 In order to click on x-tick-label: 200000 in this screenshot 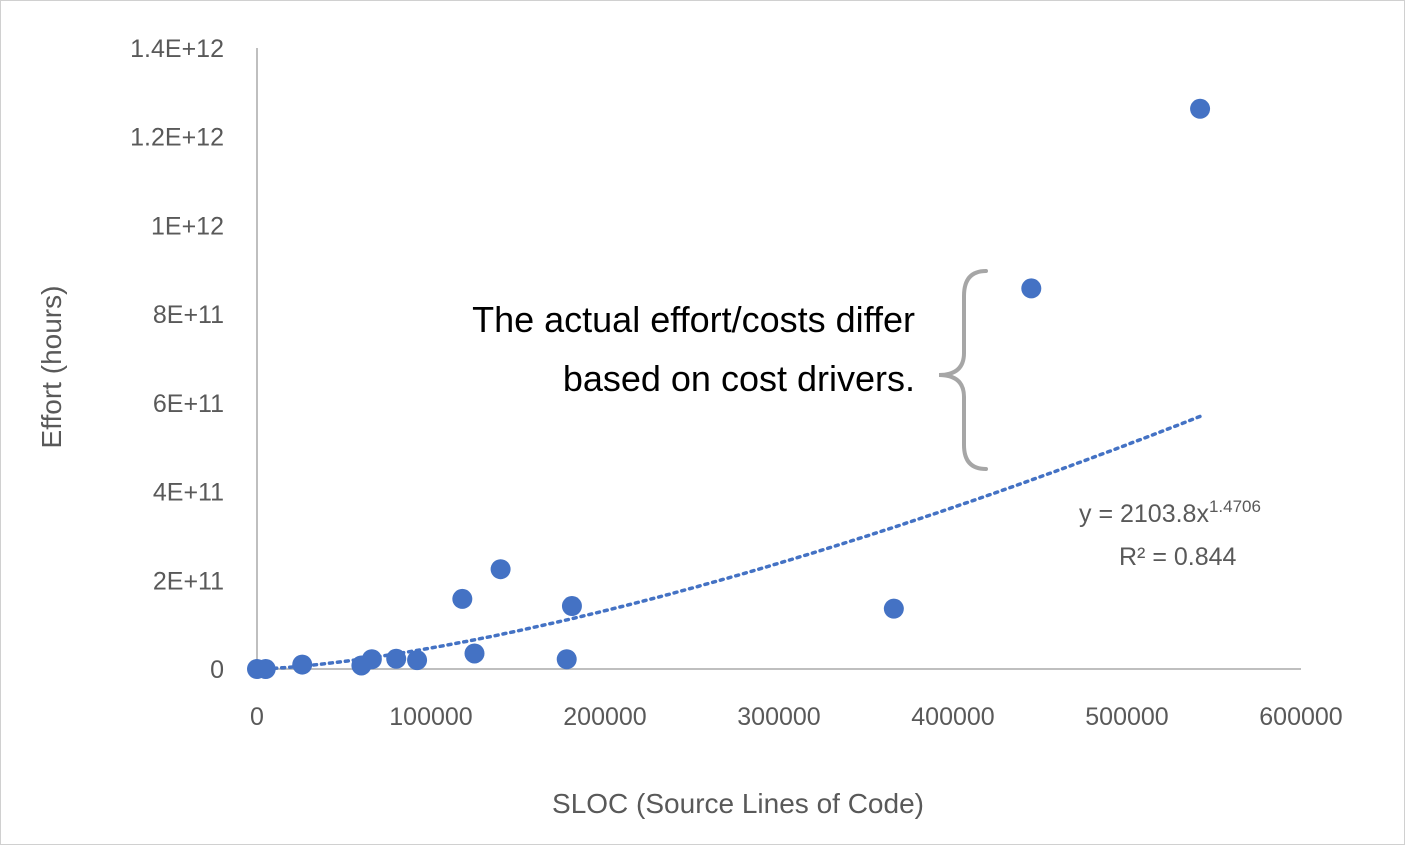, I will do `click(604, 717)`.